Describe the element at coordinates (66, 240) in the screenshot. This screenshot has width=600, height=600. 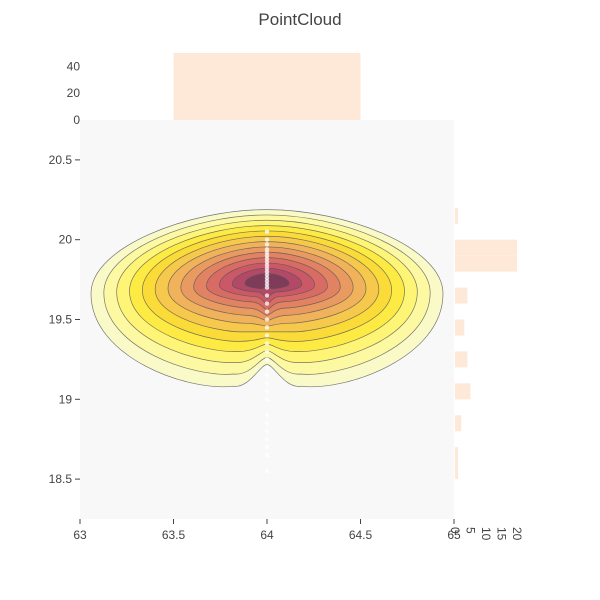
I see `y-tick-label: 20` at that location.